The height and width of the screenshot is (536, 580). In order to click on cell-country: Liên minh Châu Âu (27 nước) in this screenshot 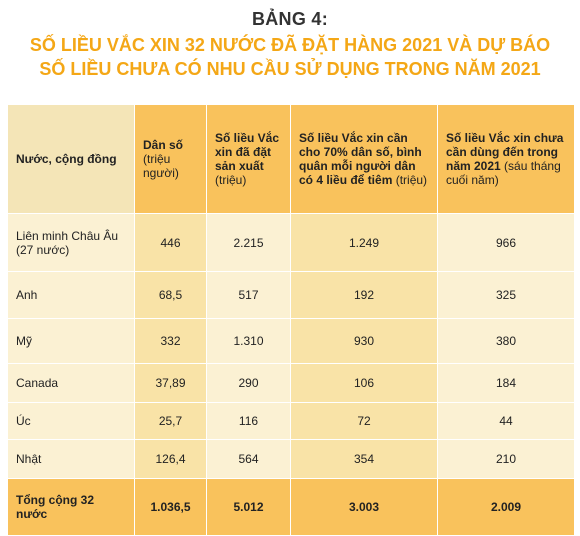, I will do `click(71, 242)`.